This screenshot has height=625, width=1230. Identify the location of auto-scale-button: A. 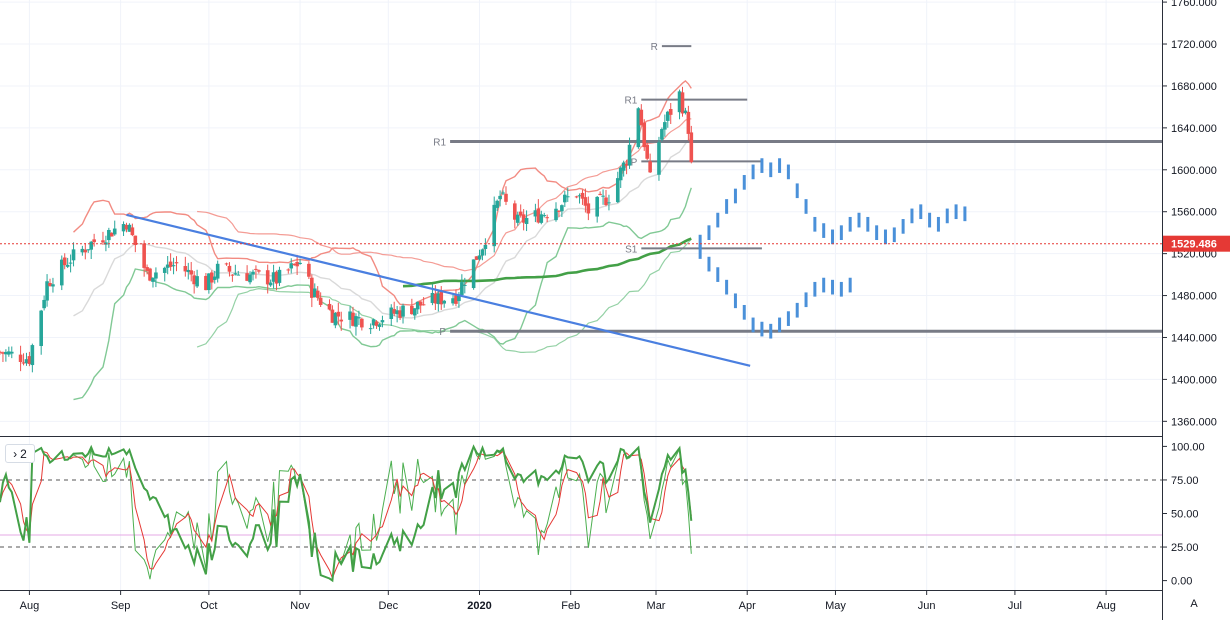
(1194, 604).